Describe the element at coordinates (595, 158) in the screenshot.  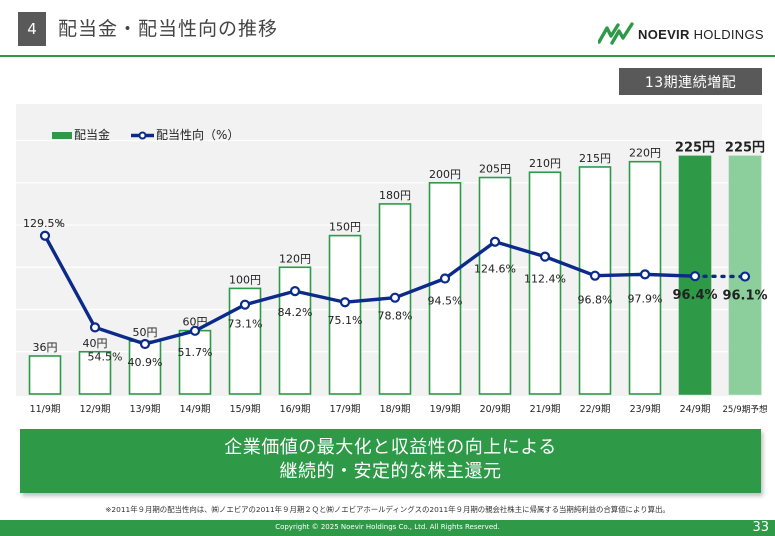
I see `dividend-label: 215円` at that location.